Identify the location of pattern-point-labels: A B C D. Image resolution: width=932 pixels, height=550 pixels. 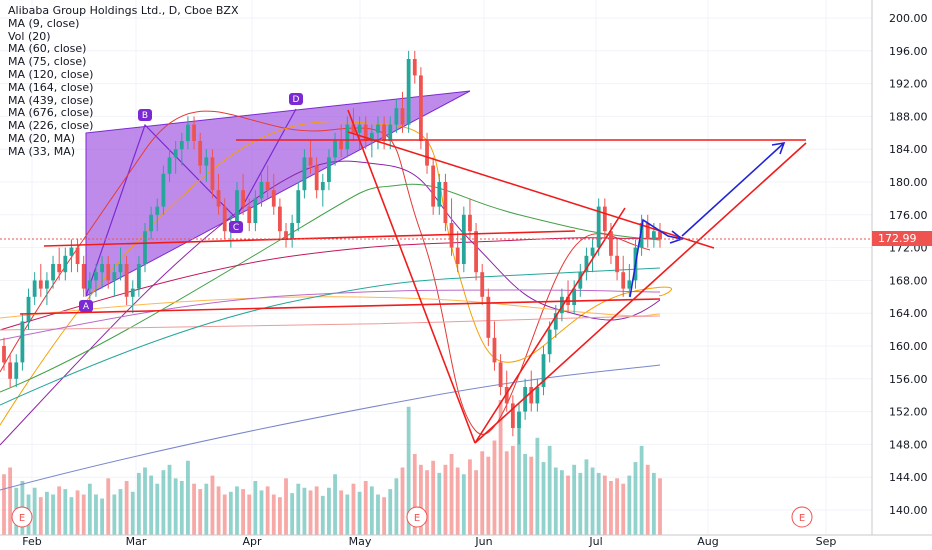
(191, 202).